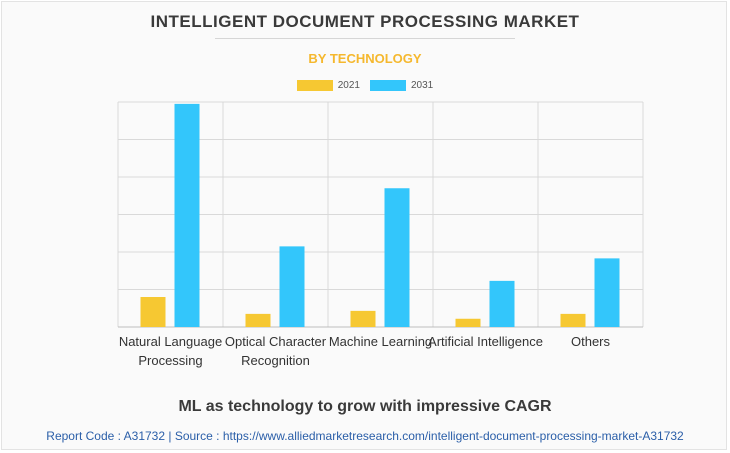 The image size is (730, 453). Describe the element at coordinates (276, 341) in the screenshot. I see `x-tick-label: Optical Character` at that location.